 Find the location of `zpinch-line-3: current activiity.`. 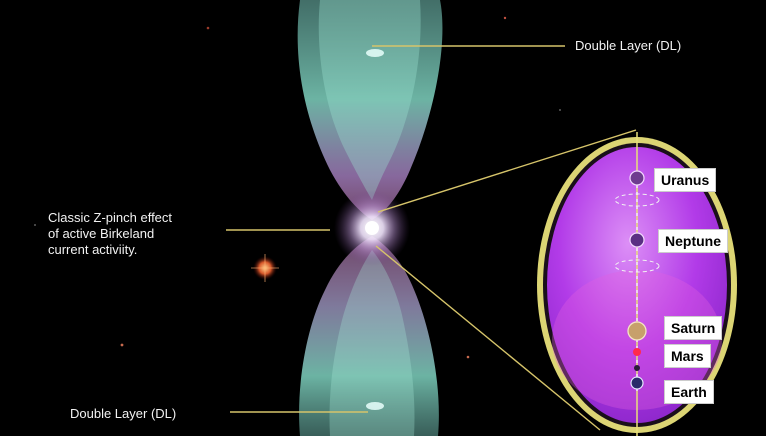

zpinch-line-3: current activiity. is located at coordinates (135, 250).